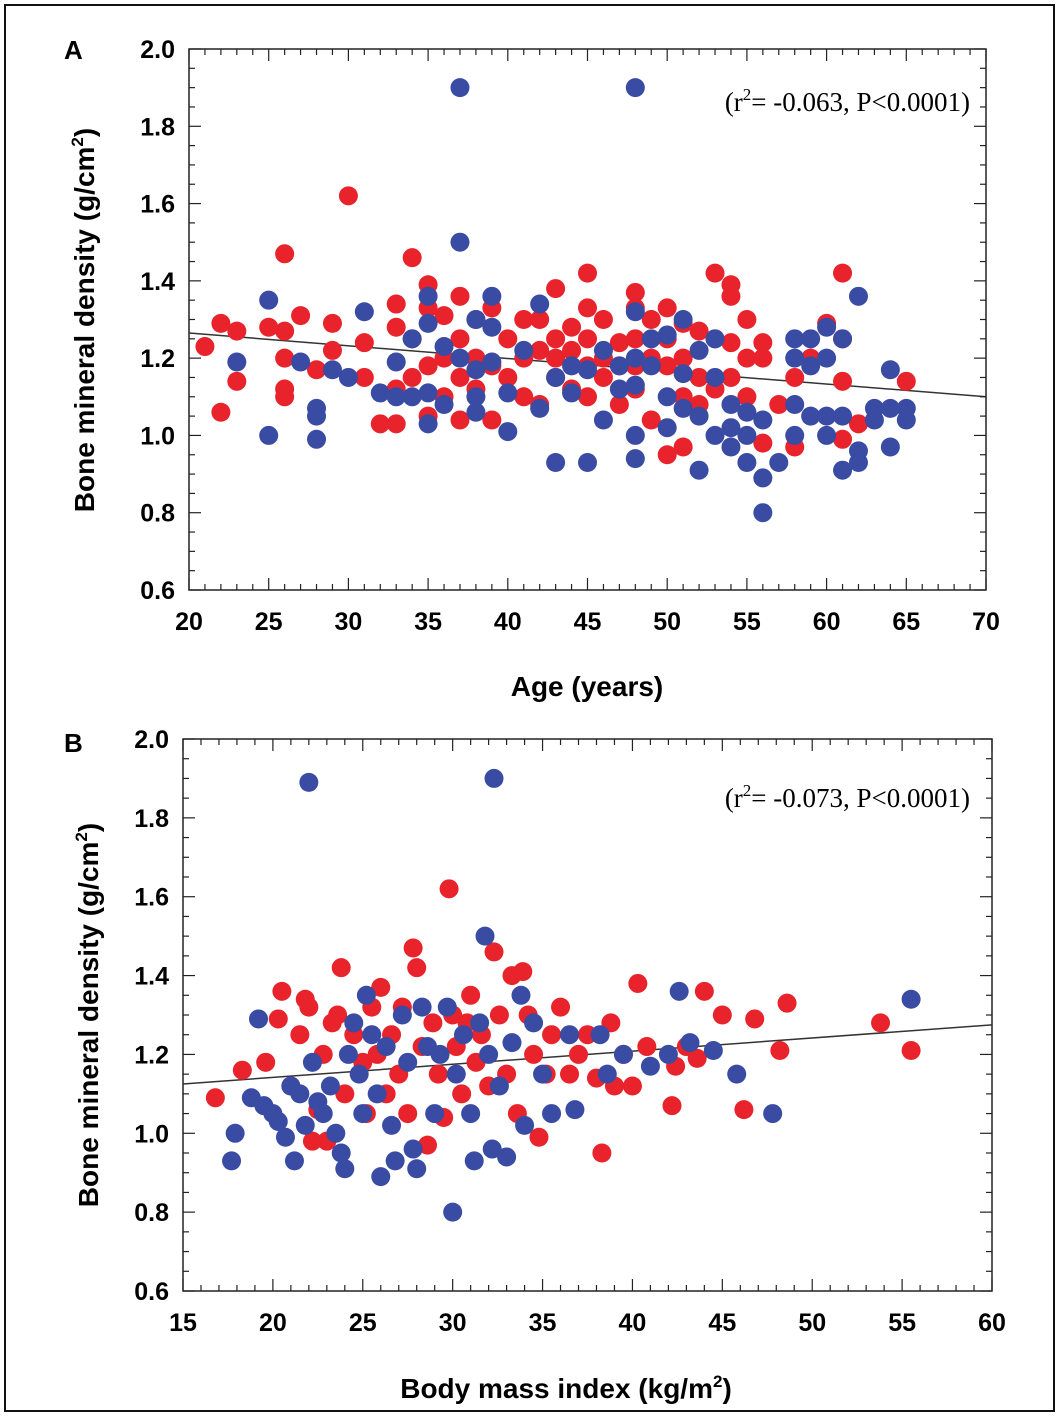 Image resolution: width=1063 pixels, height=1420 pixels. Describe the element at coordinates (157, 205) in the screenshot. I see `panel-a-y-tick-label: 1.6` at that location.